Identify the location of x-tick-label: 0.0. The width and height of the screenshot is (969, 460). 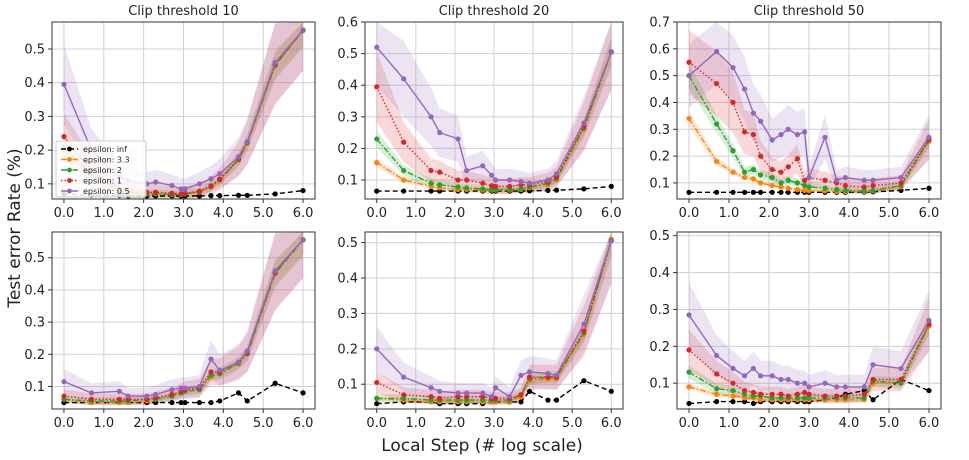
(689, 213).